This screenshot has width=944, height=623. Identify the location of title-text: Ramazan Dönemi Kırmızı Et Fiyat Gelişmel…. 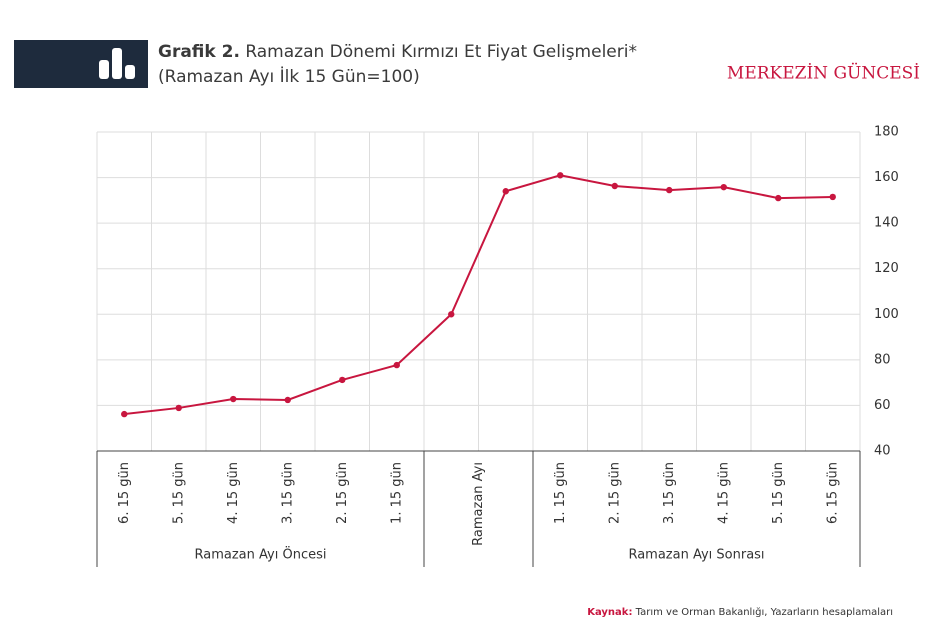
(441, 52).